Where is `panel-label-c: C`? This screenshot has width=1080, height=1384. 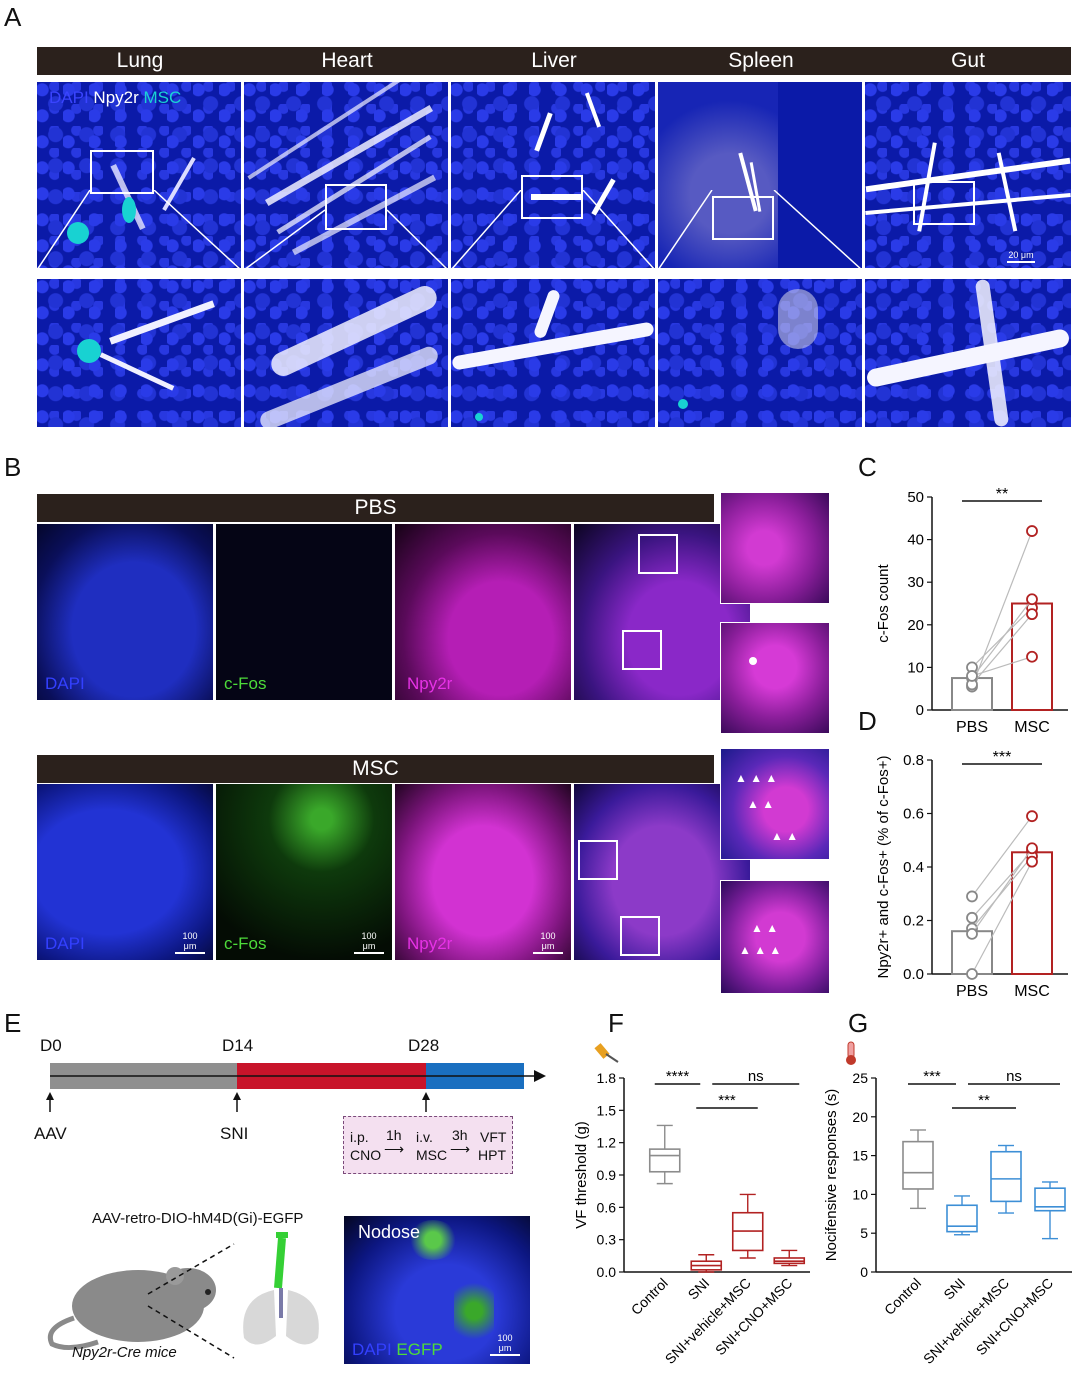
panel-label-c: C is located at coordinates (867, 467).